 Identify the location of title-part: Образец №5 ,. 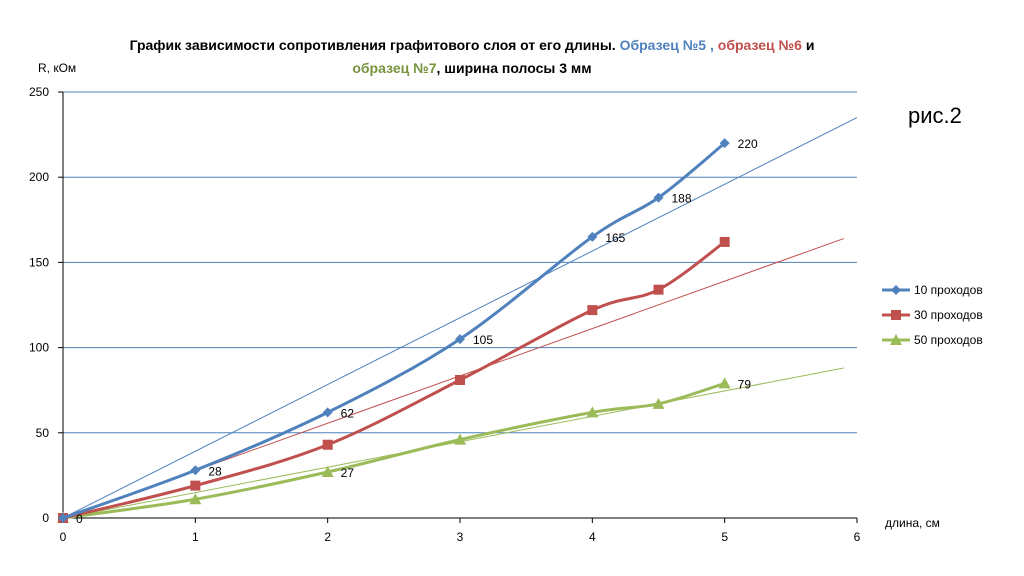
(669, 45).